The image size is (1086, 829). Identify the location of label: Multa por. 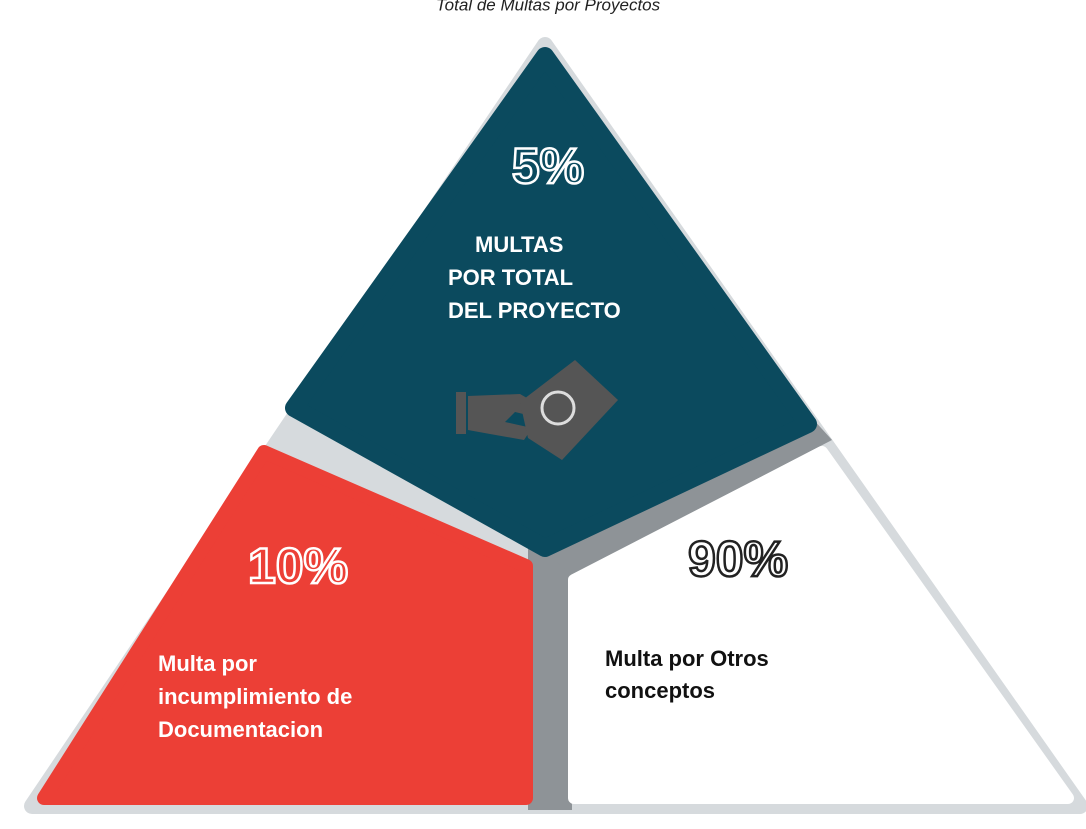
(207, 663).